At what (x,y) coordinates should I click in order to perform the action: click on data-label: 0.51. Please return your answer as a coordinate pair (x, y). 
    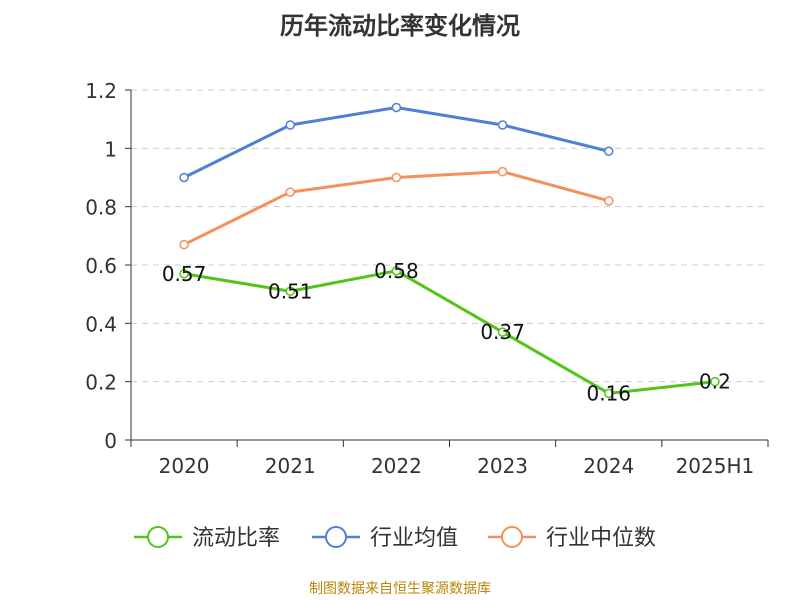
    Looking at the image, I should click on (290, 291).